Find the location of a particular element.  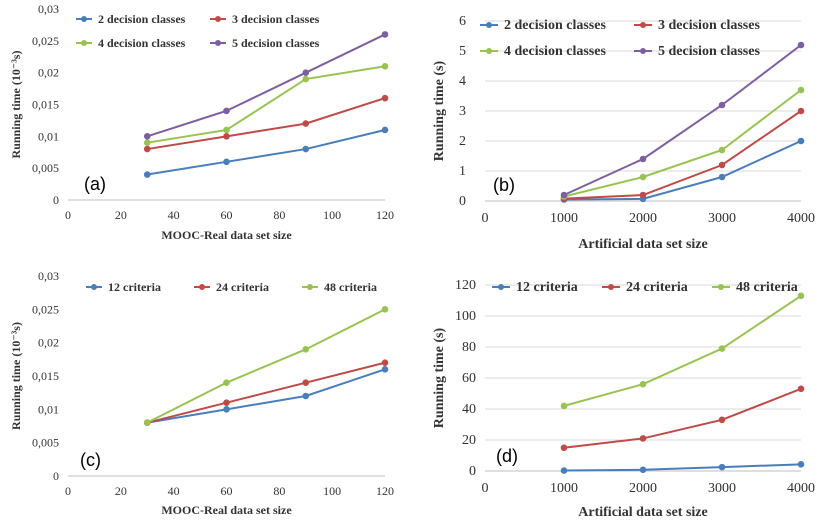

x-tick-label: 120 is located at coordinates (385, 491).